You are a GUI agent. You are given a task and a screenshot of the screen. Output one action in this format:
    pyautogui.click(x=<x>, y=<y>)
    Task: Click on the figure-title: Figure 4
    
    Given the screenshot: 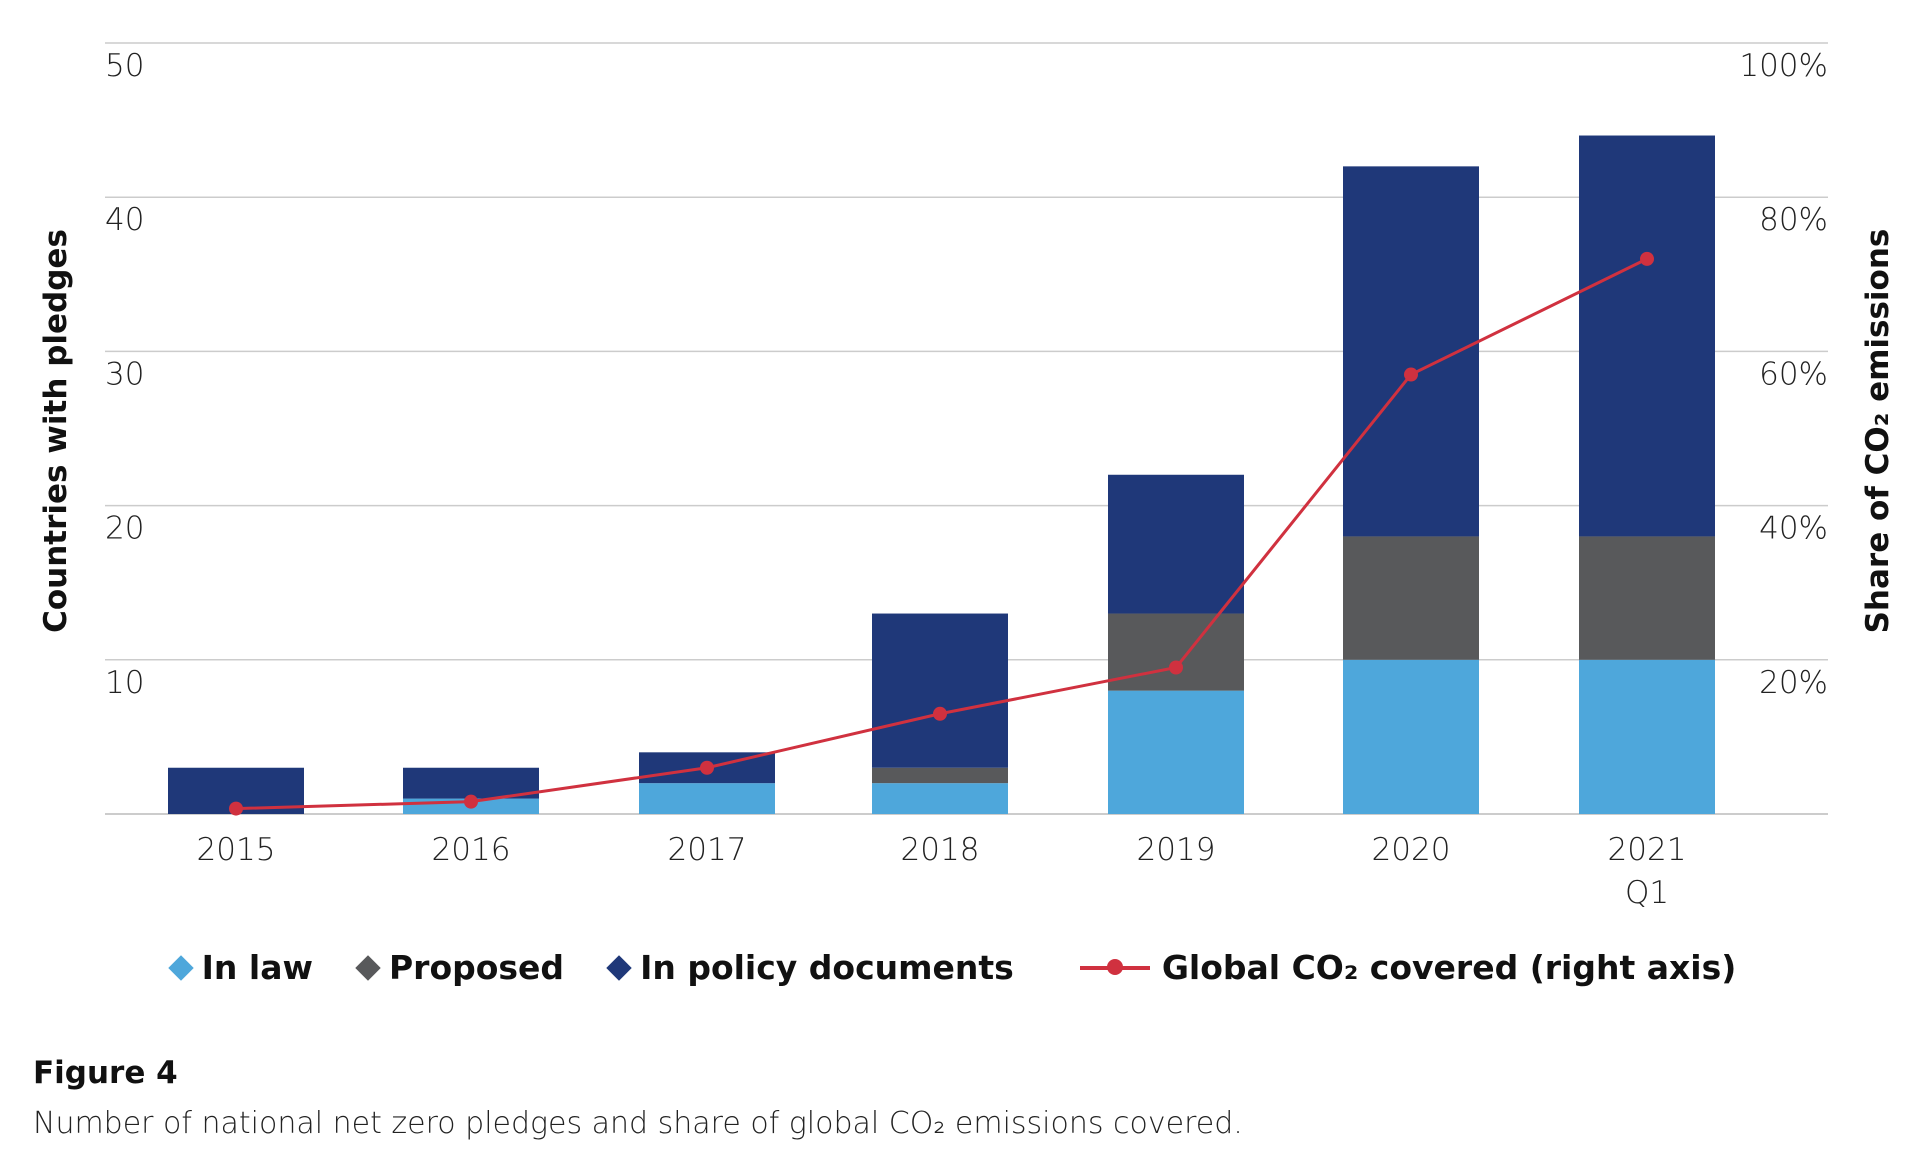 What is the action you would take?
    pyautogui.click(x=105, y=1073)
    